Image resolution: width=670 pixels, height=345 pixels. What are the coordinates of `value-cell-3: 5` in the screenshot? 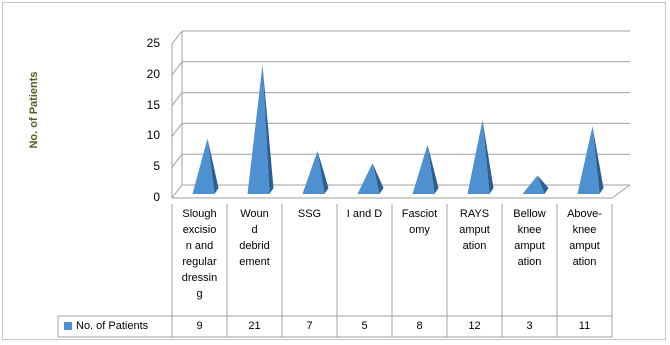 It's located at (364, 326).